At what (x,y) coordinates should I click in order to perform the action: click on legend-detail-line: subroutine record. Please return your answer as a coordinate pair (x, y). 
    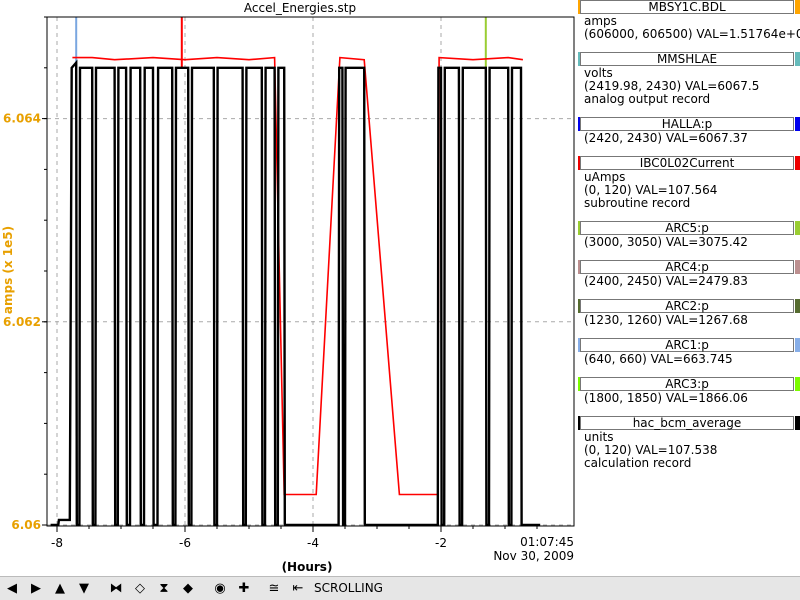
    Looking at the image, I should click on (637, 203).